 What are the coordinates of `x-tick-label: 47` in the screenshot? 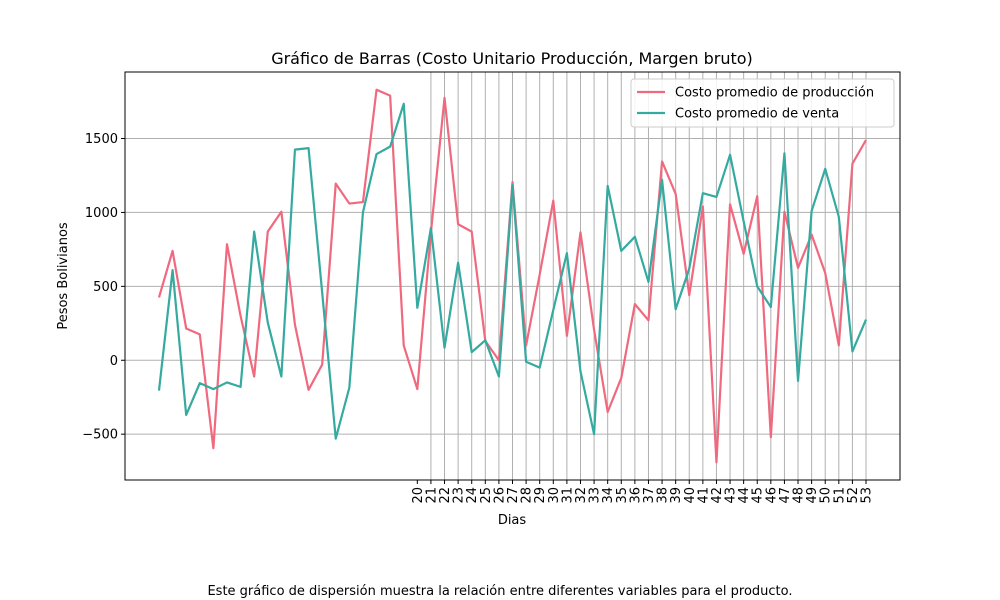 It's located at (785, 495).